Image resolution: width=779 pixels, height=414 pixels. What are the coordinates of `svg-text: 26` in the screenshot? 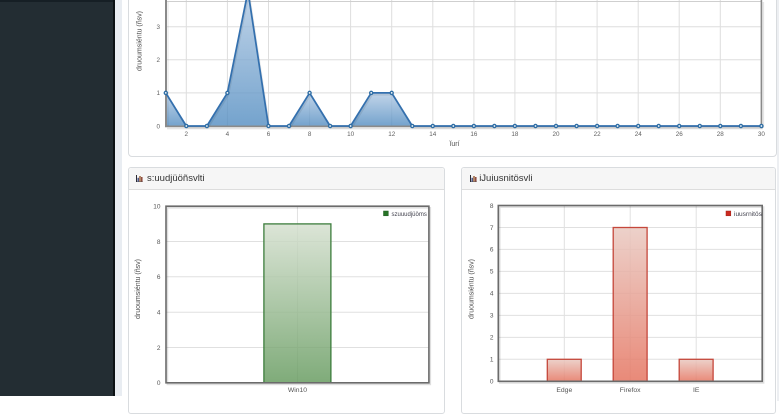 It's located at (680, 134).